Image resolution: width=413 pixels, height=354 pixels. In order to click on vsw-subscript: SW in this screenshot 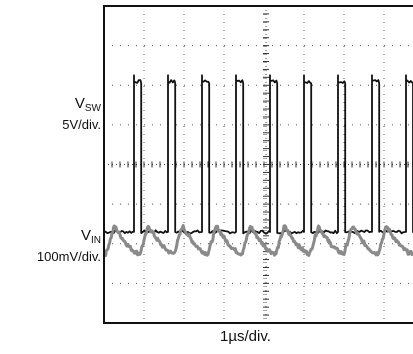, I will do `click(92, 108)`.